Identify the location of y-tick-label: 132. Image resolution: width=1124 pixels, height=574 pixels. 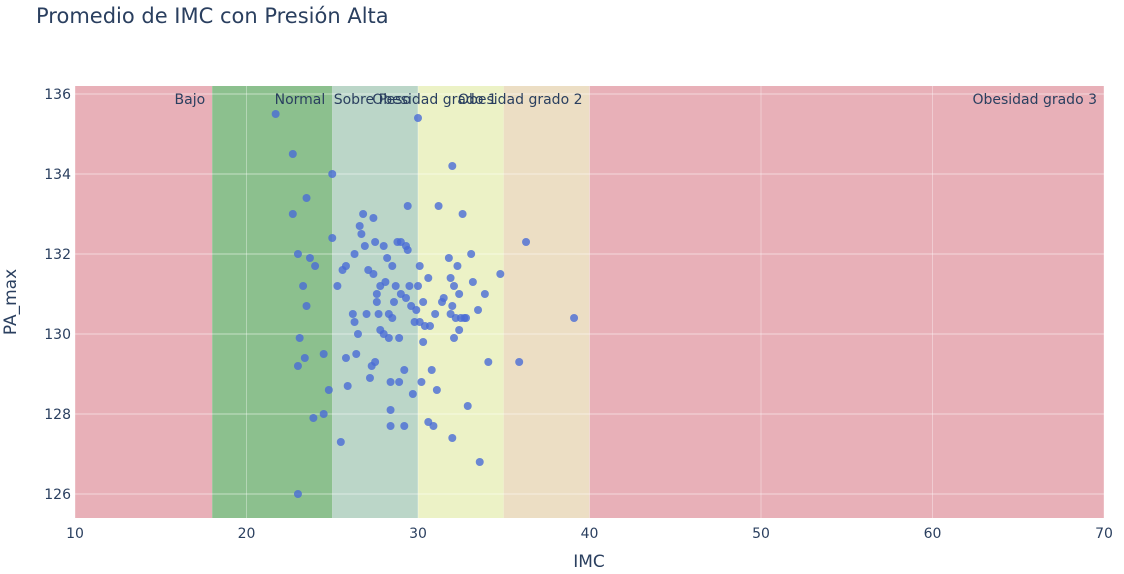
(57, 255).